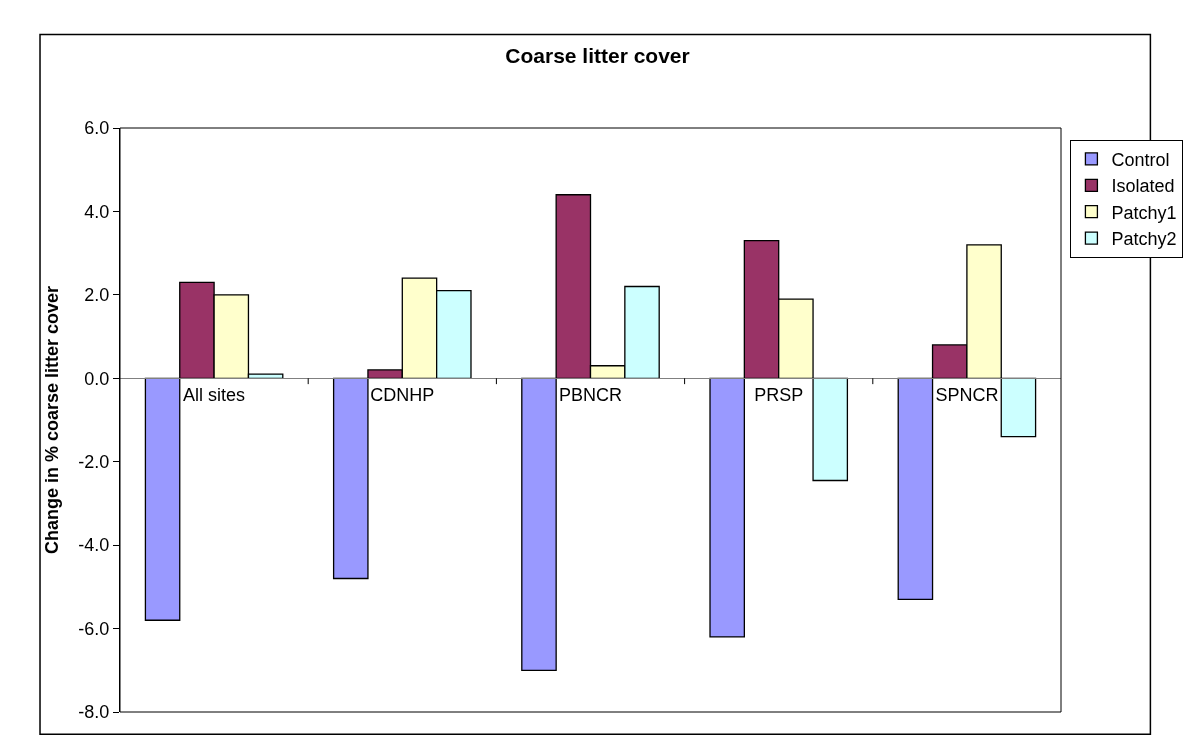 This screenshot has width=1195, height=744. I want to click on chart-title: Coarse litter cover, so click(597, 56).